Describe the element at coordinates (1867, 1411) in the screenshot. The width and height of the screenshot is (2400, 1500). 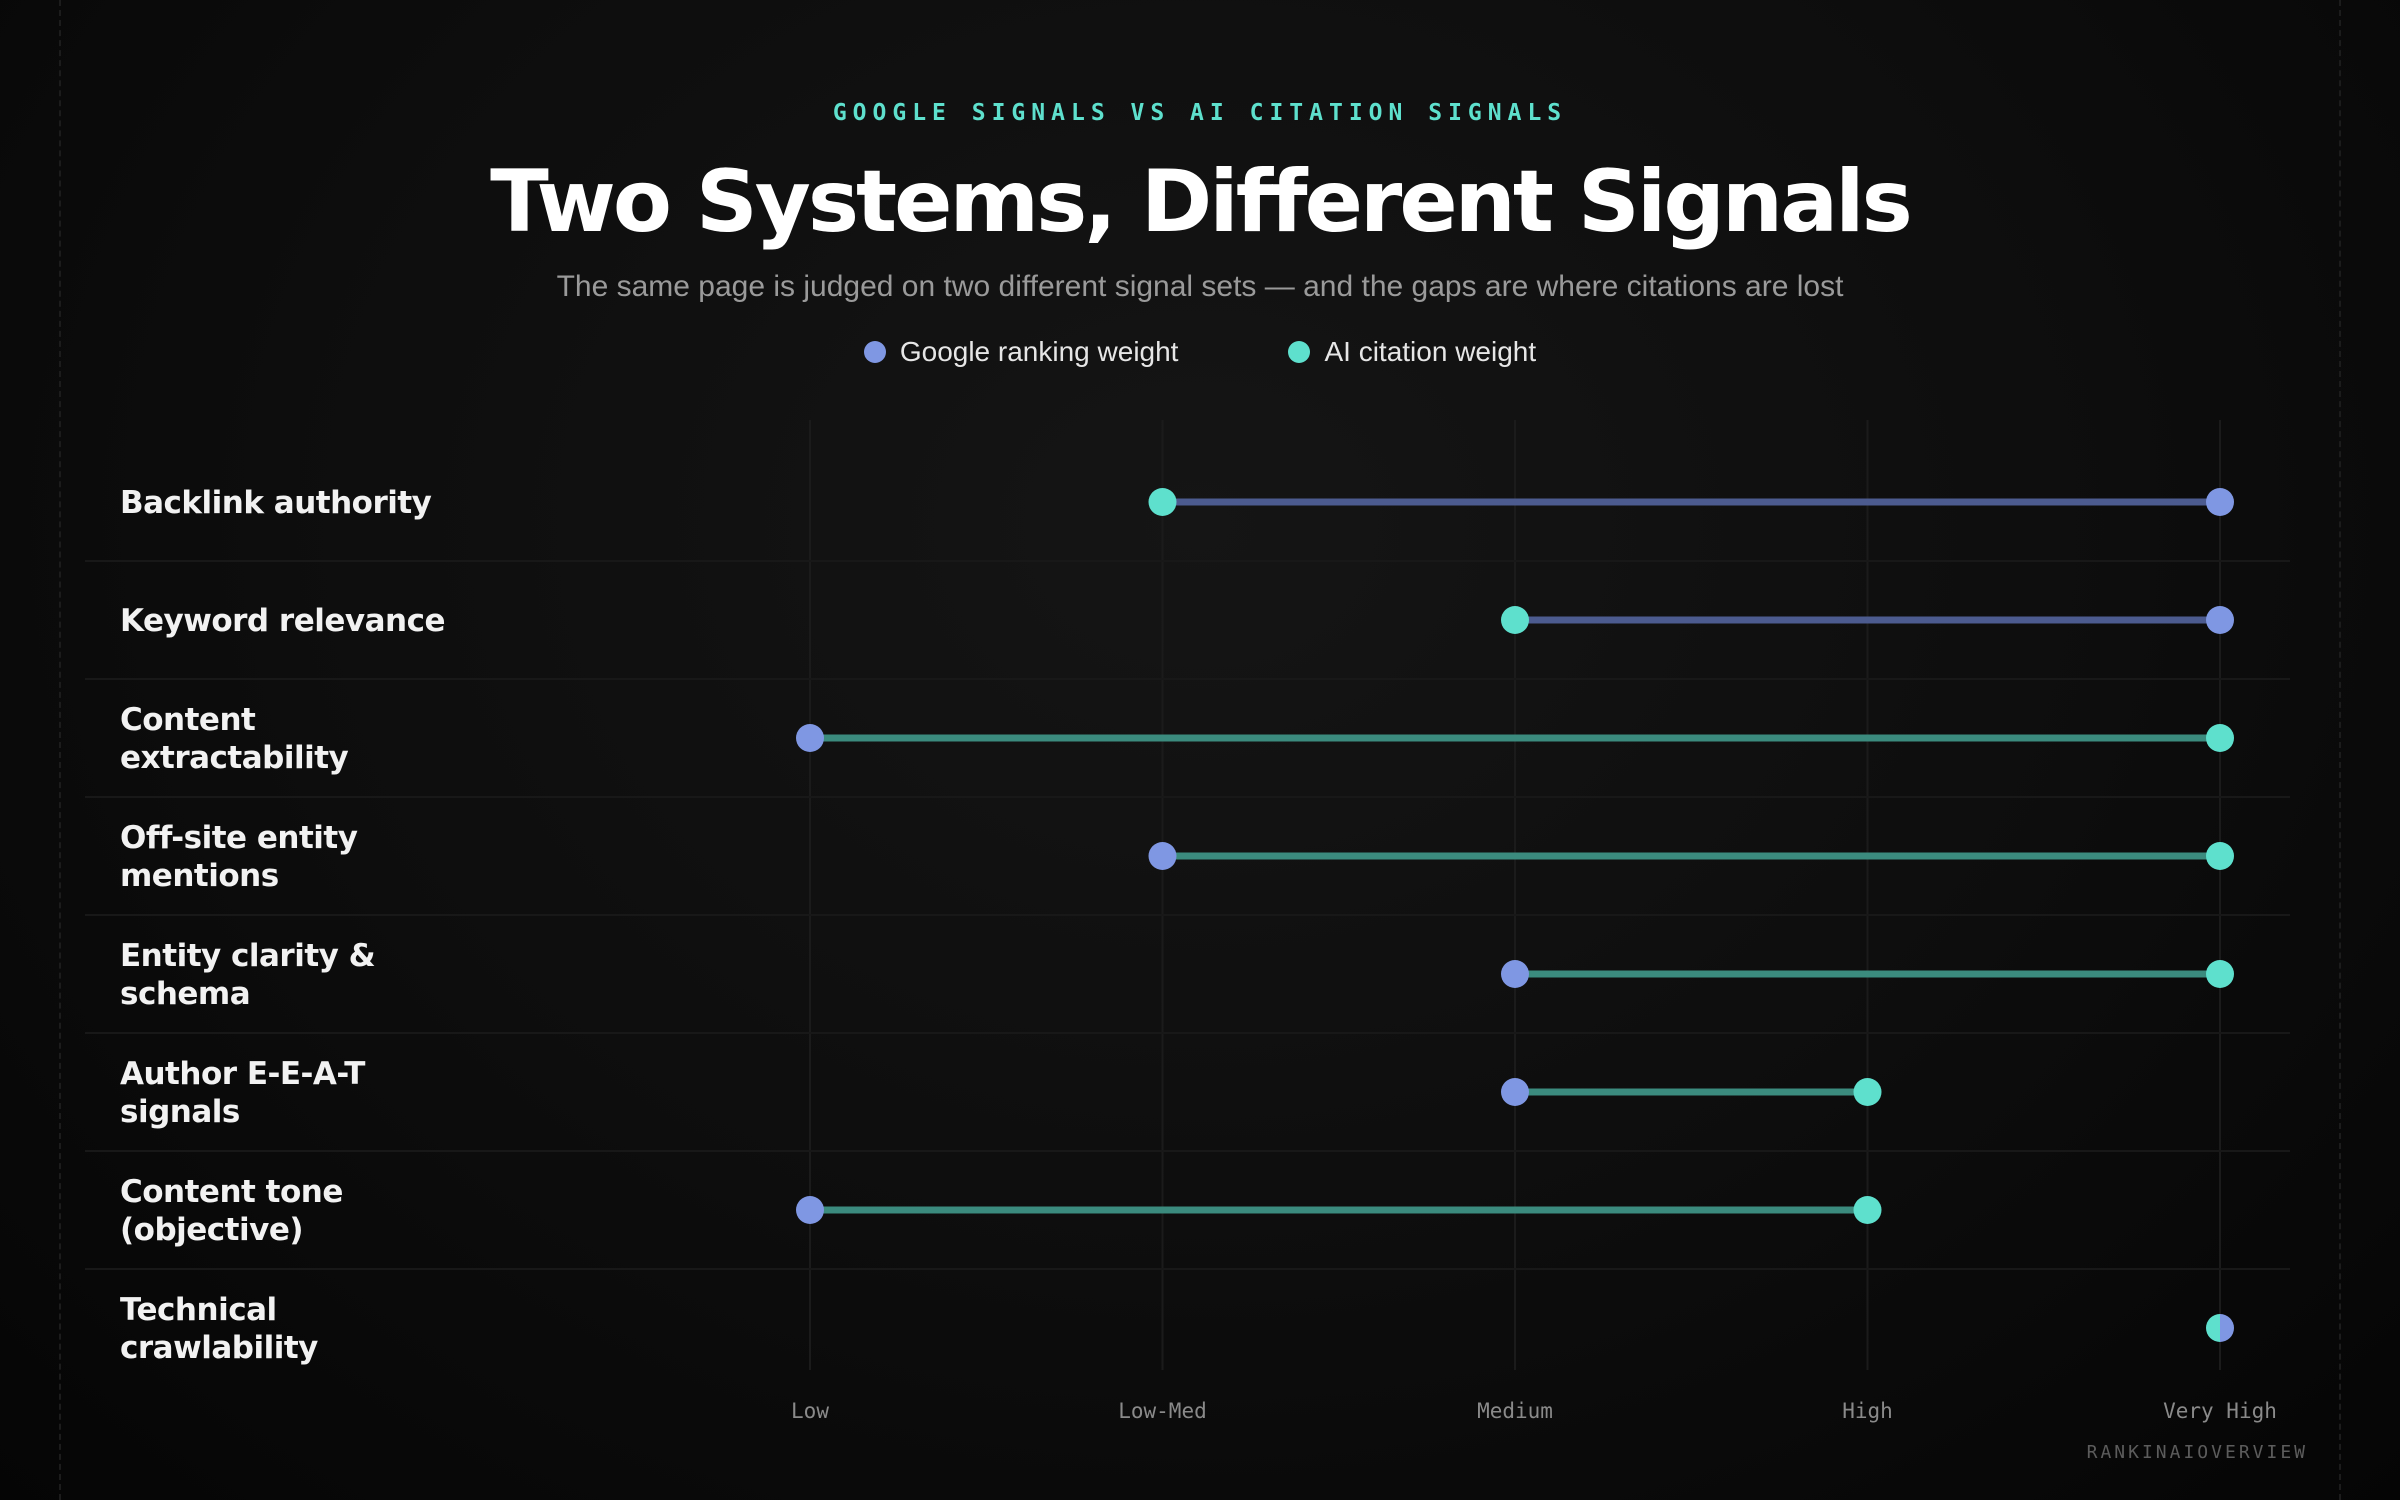
I see `x-tick-label: High` at that location.